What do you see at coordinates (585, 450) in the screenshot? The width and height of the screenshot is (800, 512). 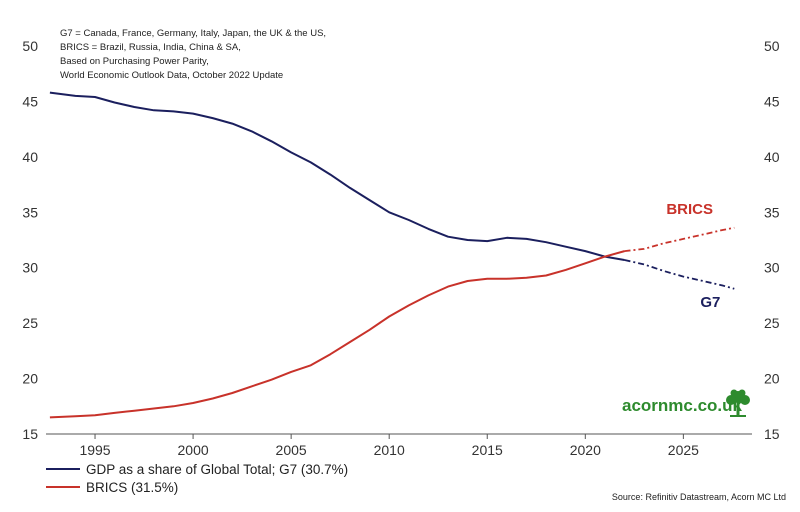 I see `x-tick-label: 2020` at bounding box center [585, 450].